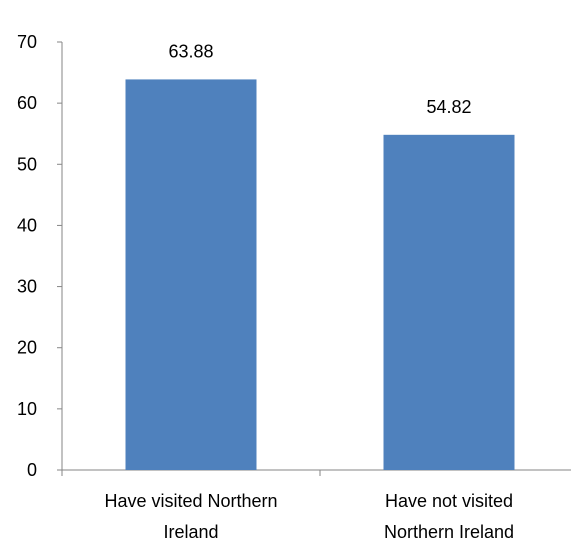 The image size is (571, 553). What do you see at coordinates (27, 348) in the screenshot?
I see `y-tick-label: 20` at bounding box center [27, 348].